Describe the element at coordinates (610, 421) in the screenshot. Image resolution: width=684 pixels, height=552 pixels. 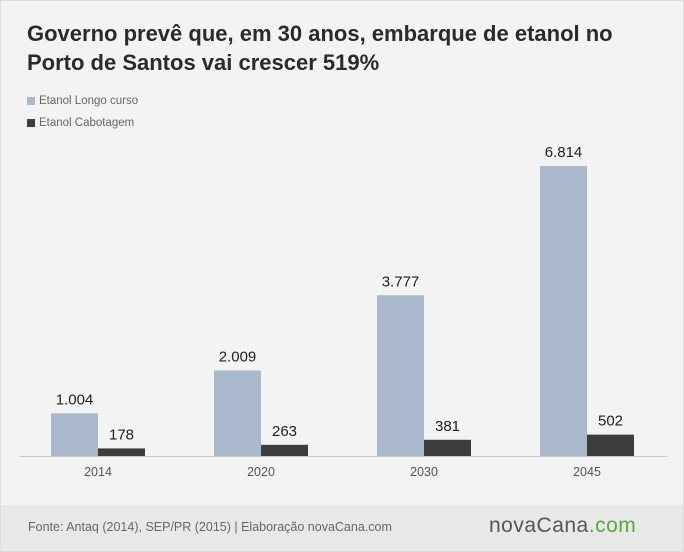
I see `data-label-cabotagem-2045: 502` at that location.